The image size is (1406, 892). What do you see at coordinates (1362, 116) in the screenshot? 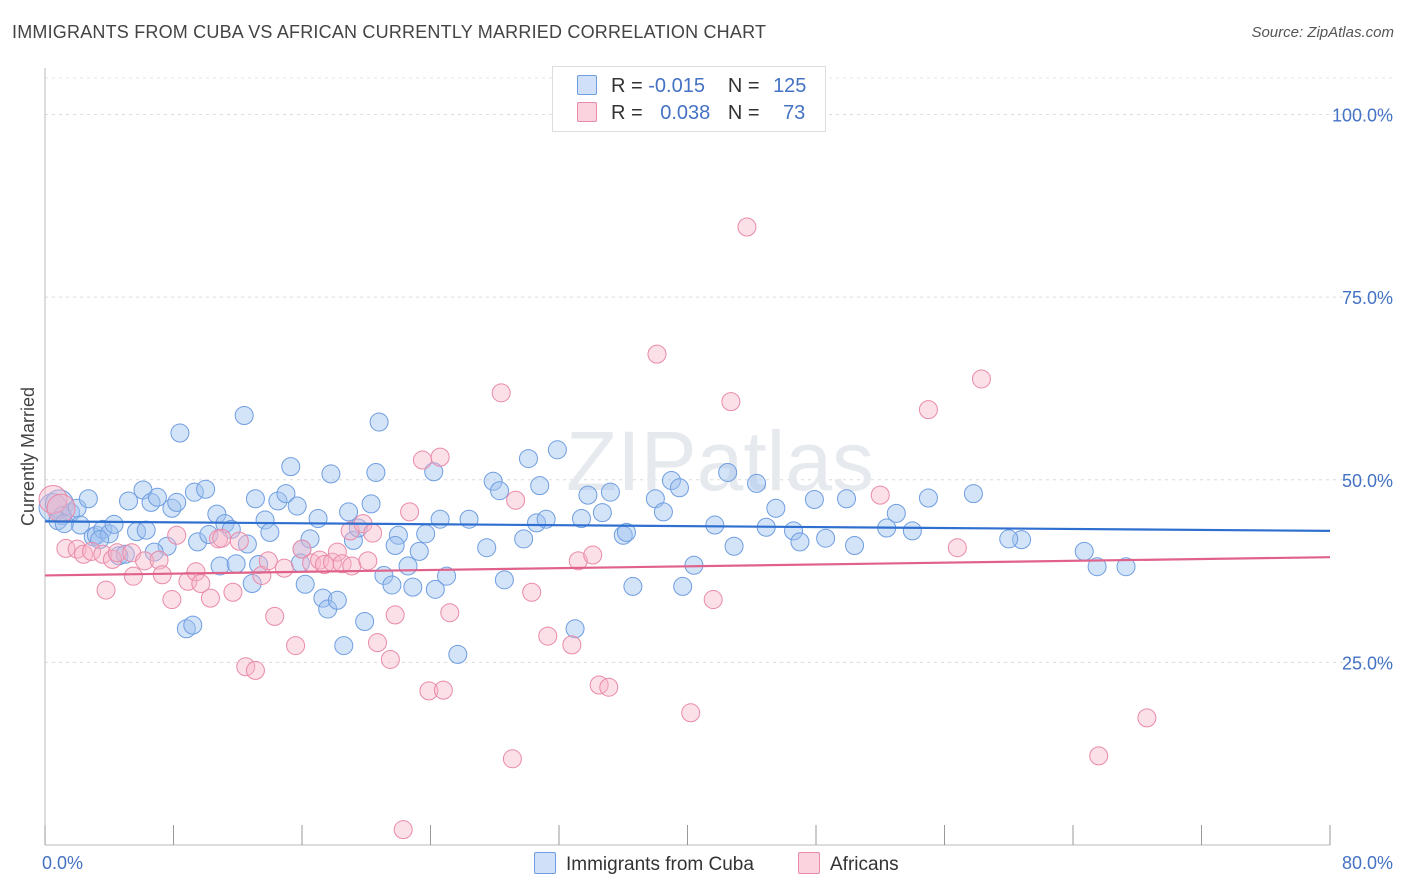
I see `y-tick-label: 100.0%` at bounding box center [1362, 116].